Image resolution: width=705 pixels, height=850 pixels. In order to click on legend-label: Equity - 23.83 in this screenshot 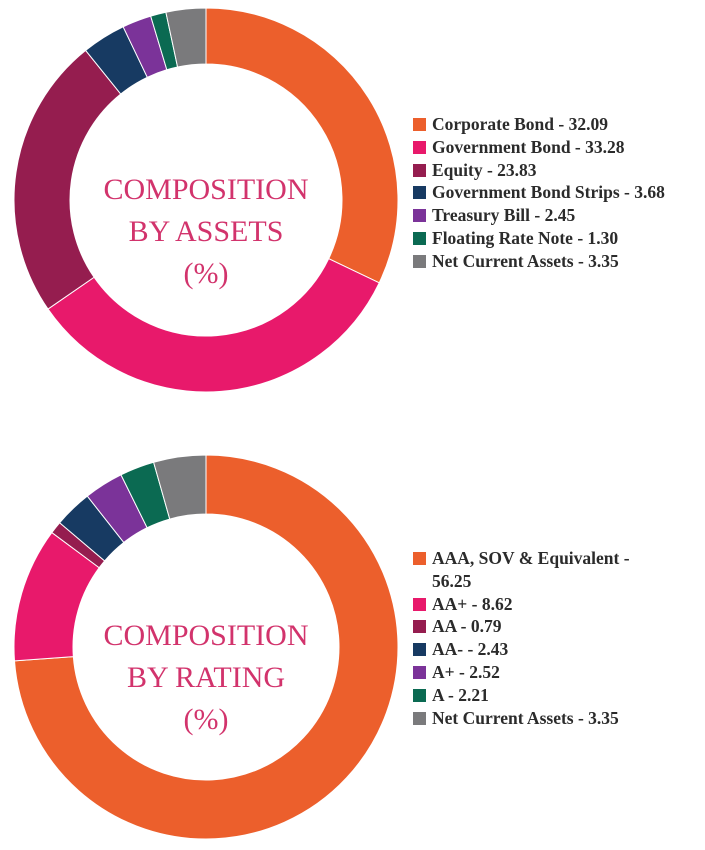, I will do `click(484, 169)`.